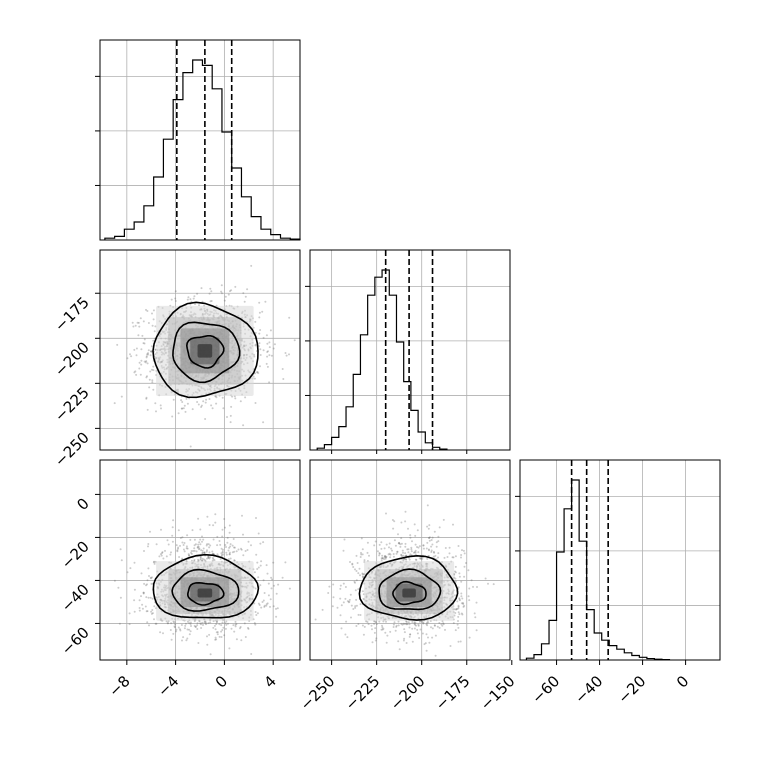 The image size is (760, 760). What do you see at coordinates (618, 560) in the screenshot?
I see `hist-panel-param2` at bounding box center [618, 560].